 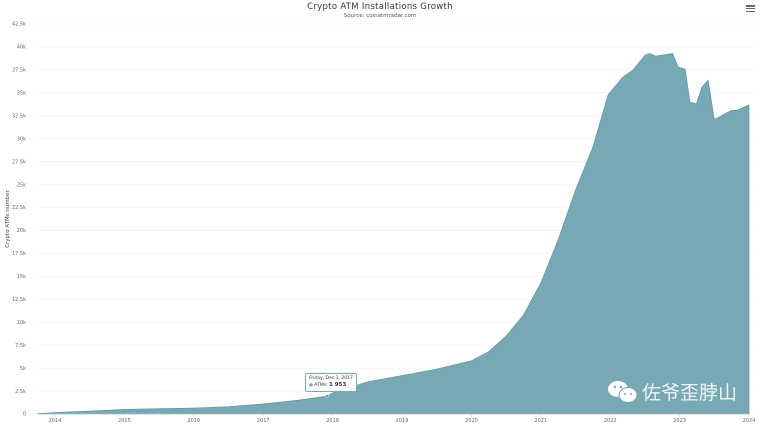 What do you see at coordinates (690, 393) in the screenshot?
I see `watermark-text: 佐爷歪脖山` at bounding box center [690, 393].